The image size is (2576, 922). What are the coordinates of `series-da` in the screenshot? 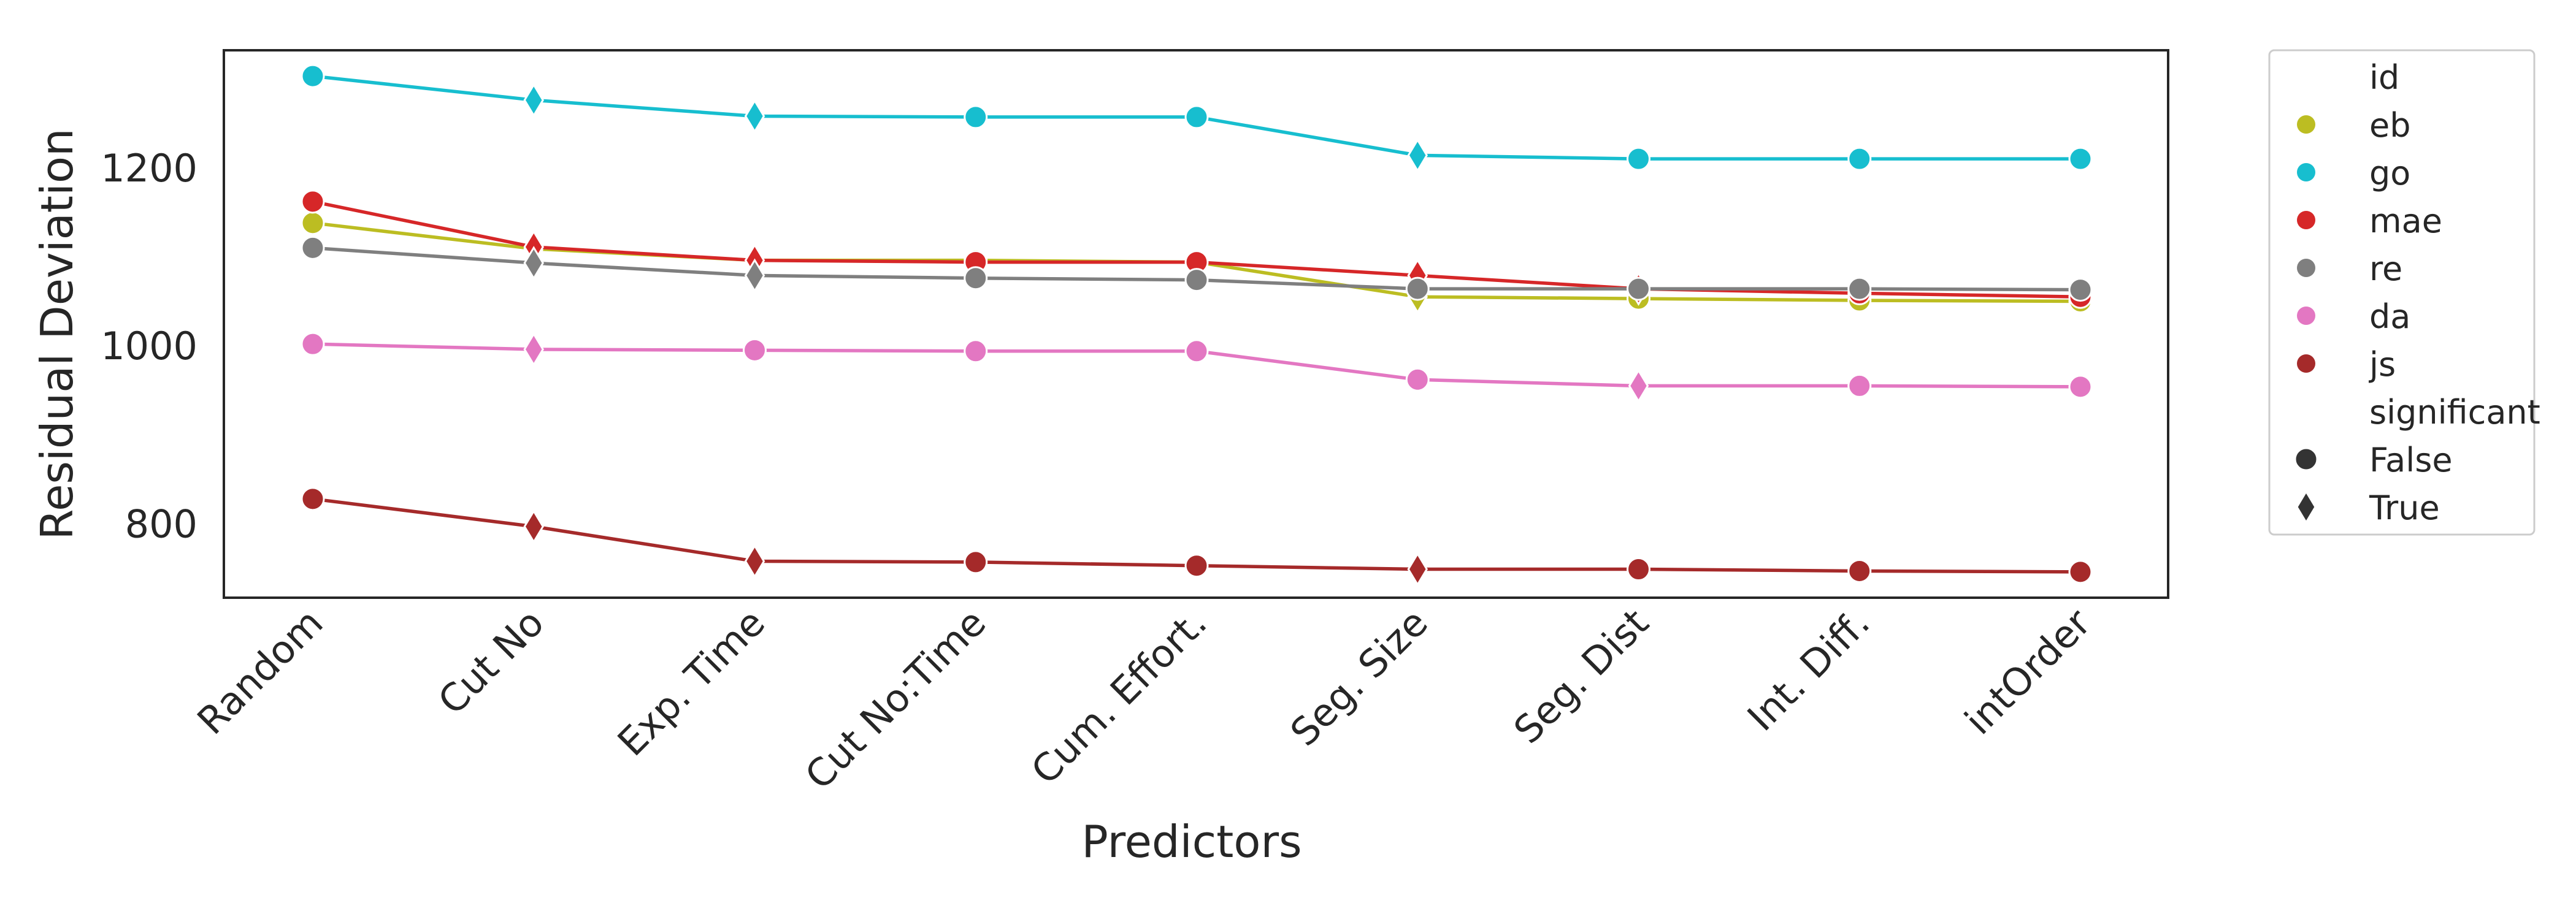 It's located at (1197, 367).